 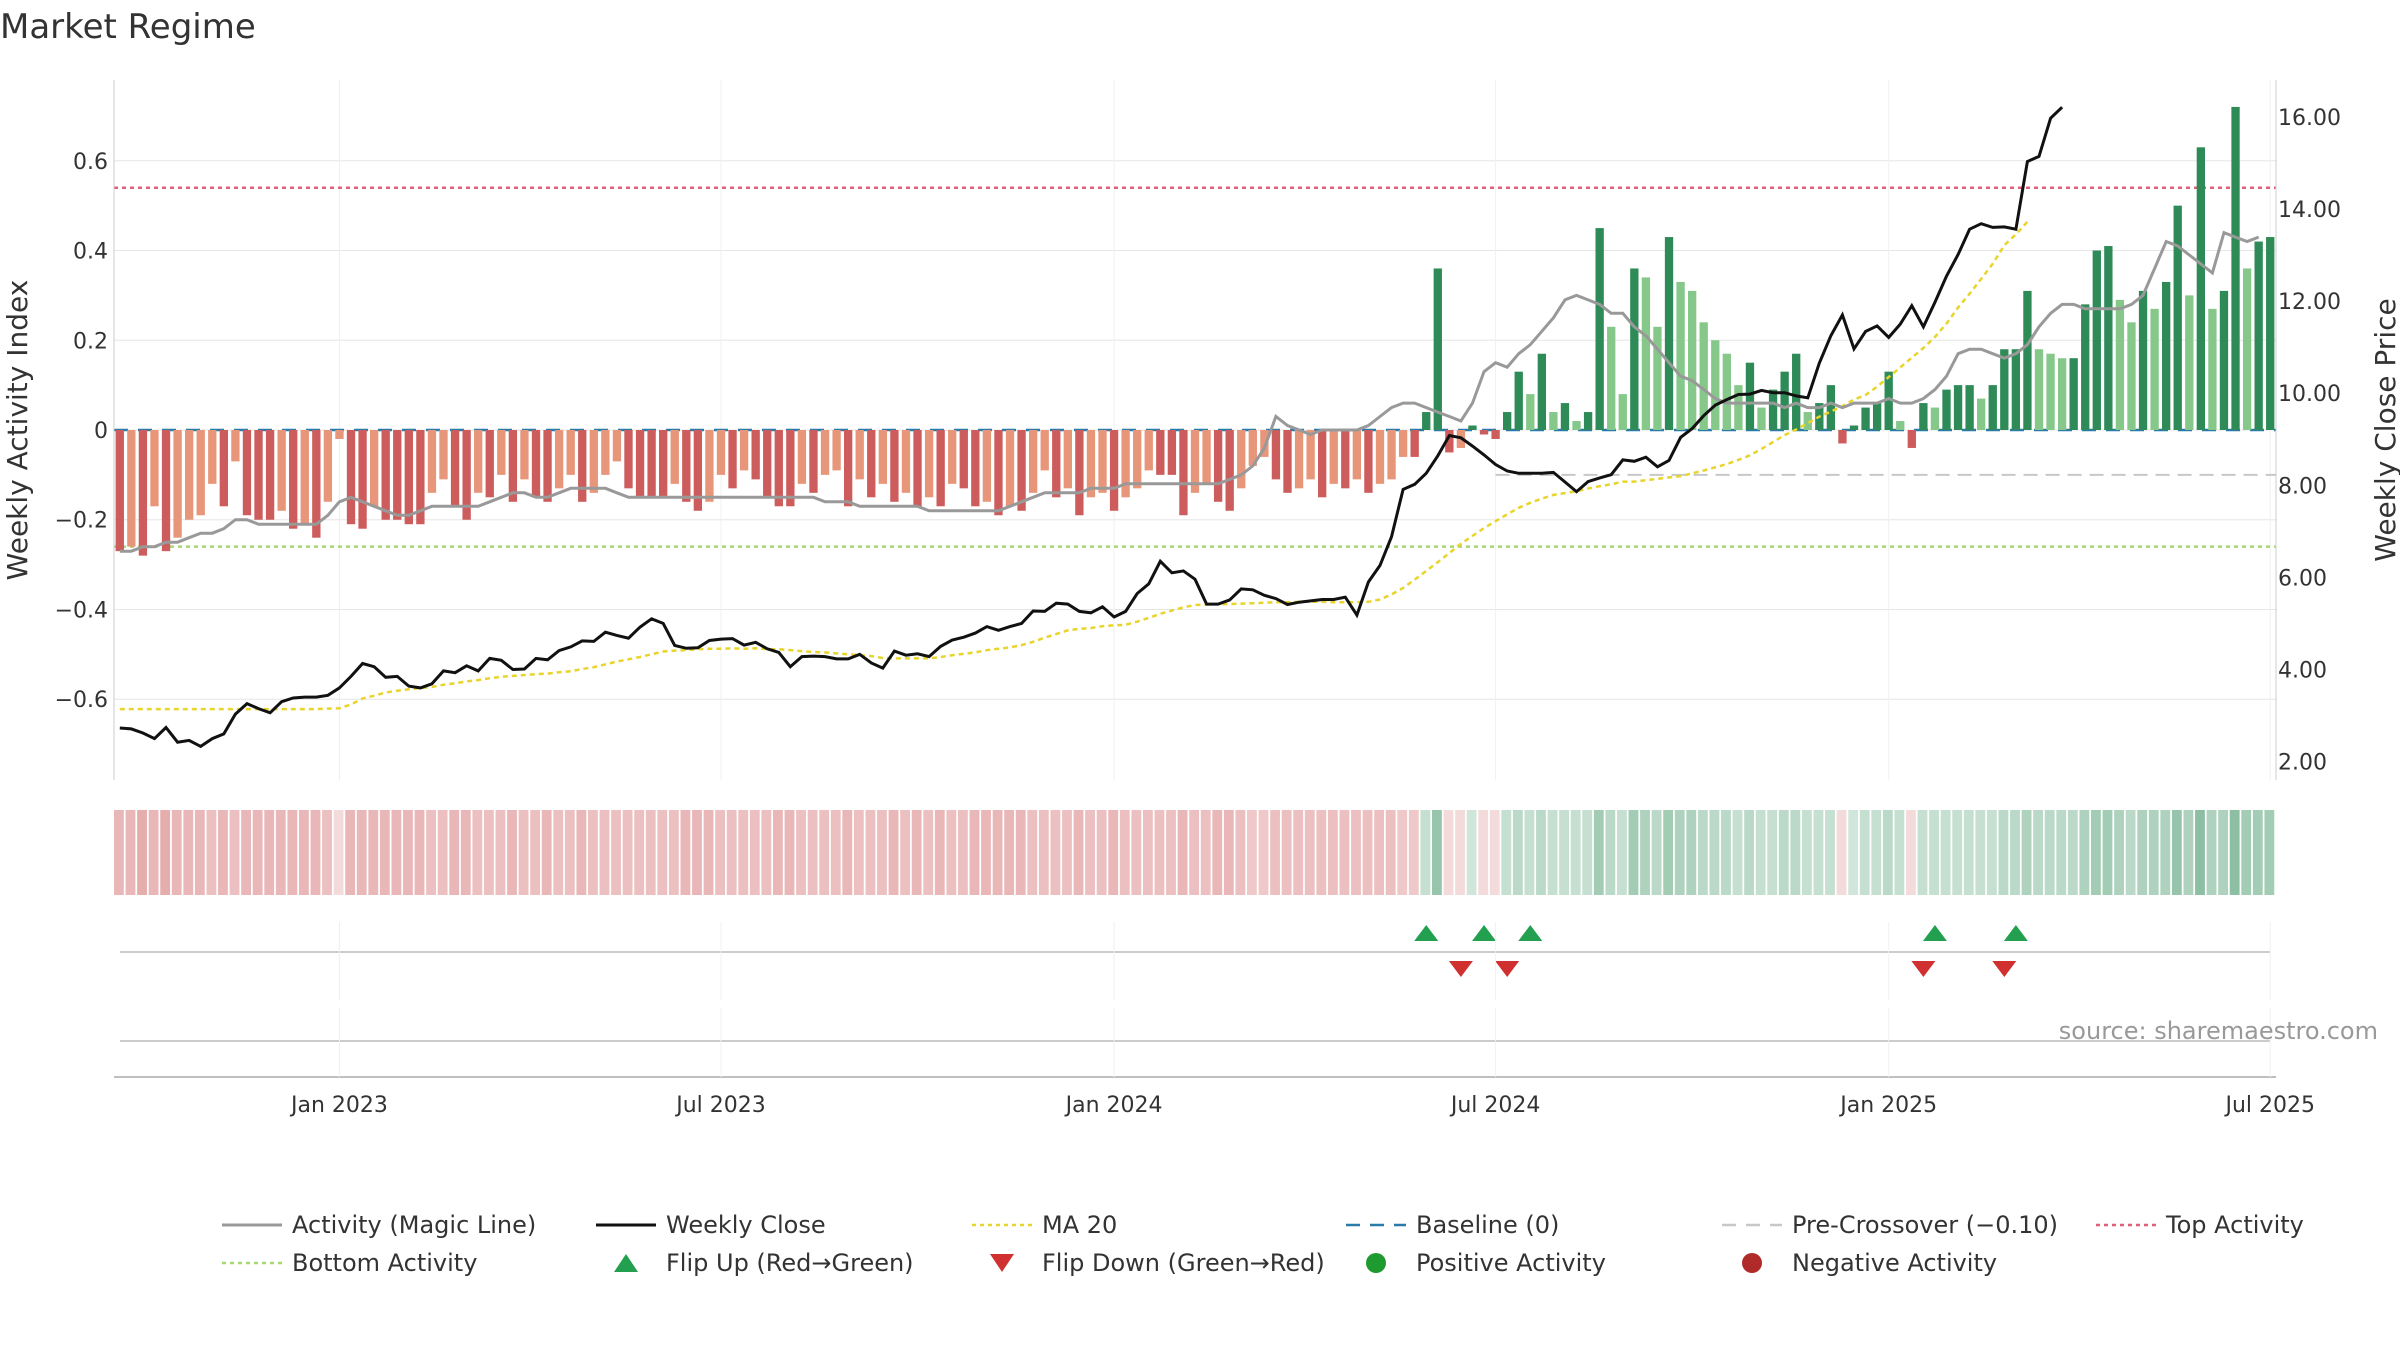 What do you see at coordinates (711, 1225) in the screenshot?
I see `legend-item-close: Weekly Close` at bounding box center [711, 1225].